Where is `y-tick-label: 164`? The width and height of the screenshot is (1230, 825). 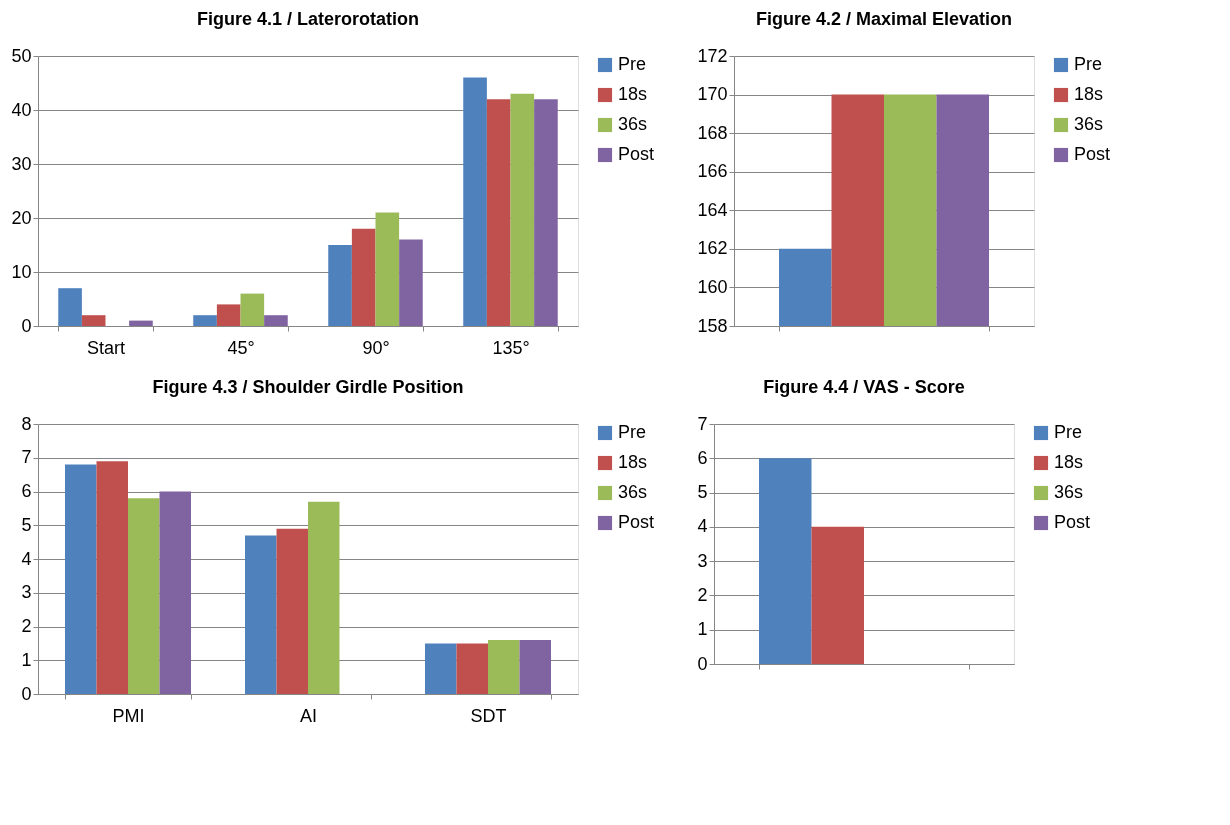
y-tick-label: 164 is located at coordinates (712, 209).